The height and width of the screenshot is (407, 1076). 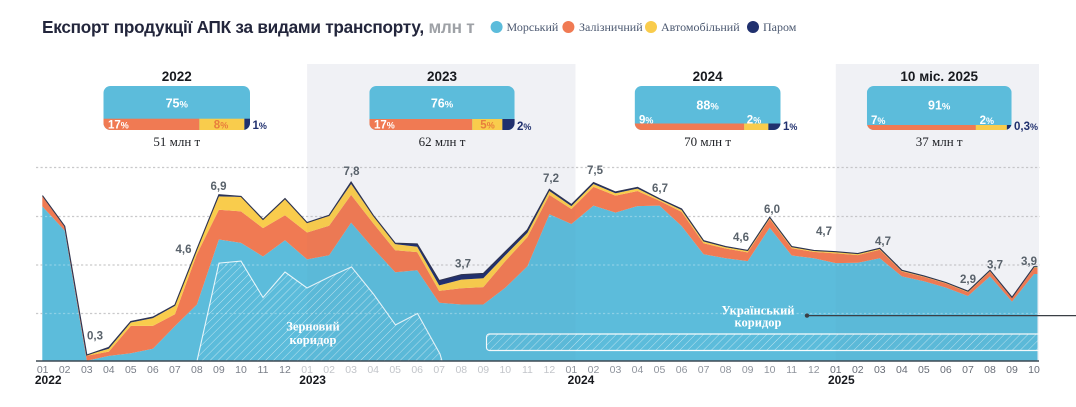 I want to click on svg-text: 6,7, so click(x=660, y=189).